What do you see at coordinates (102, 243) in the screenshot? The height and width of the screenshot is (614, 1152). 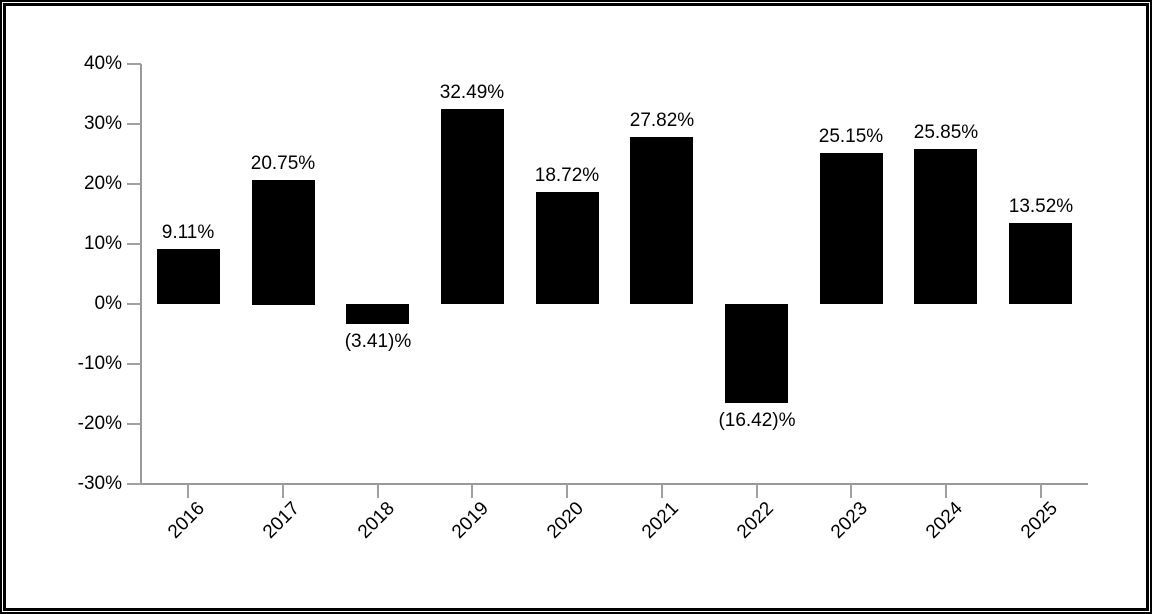 I see `y-tick-label: 10%` at bounding box center [102, 243].